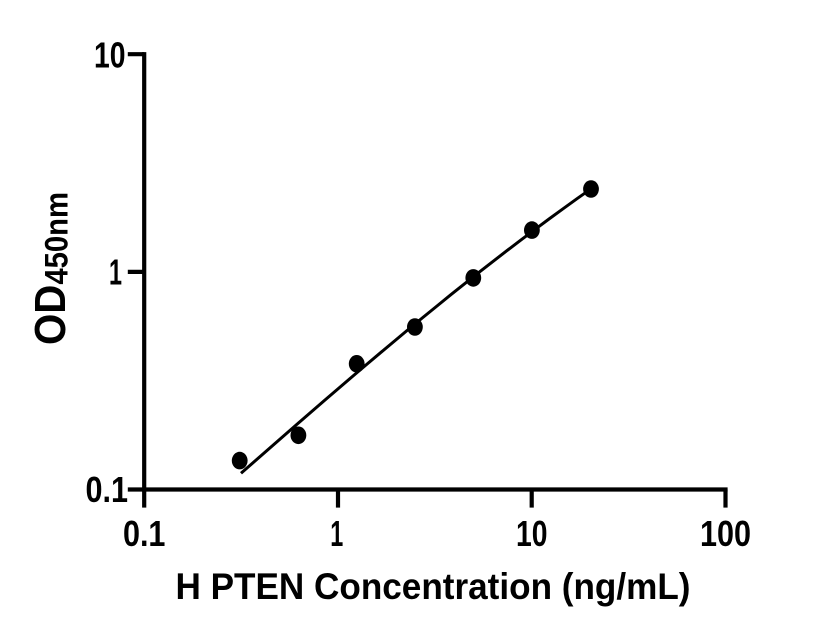 The width and height of the screenshot is (816, 640). Describe the element at coordinates (433, 586) in the screenshot. I see `svg-text: H PTEN Concentration (ng/mL)` at that location.